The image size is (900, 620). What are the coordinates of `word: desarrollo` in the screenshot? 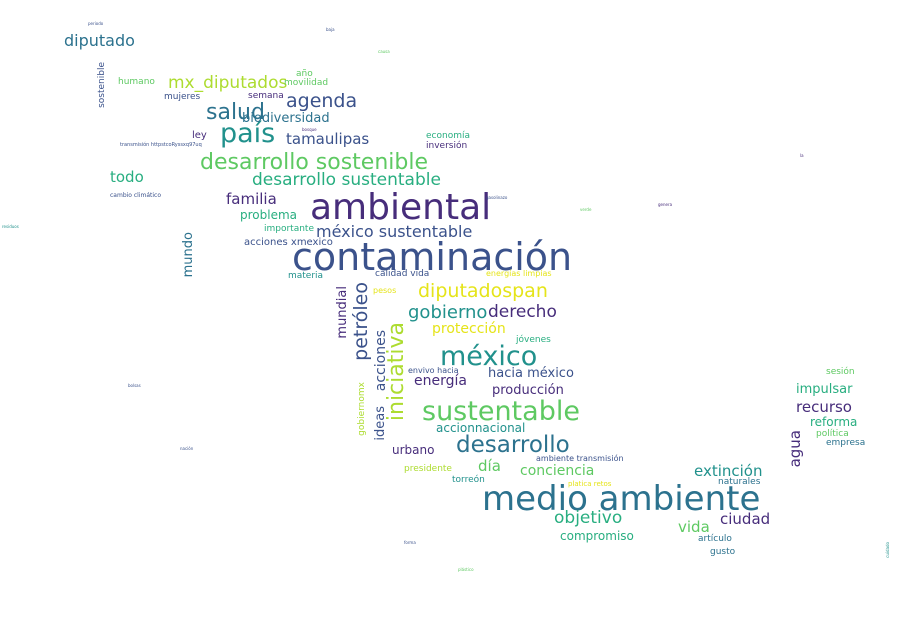 It's located at (513, 445).